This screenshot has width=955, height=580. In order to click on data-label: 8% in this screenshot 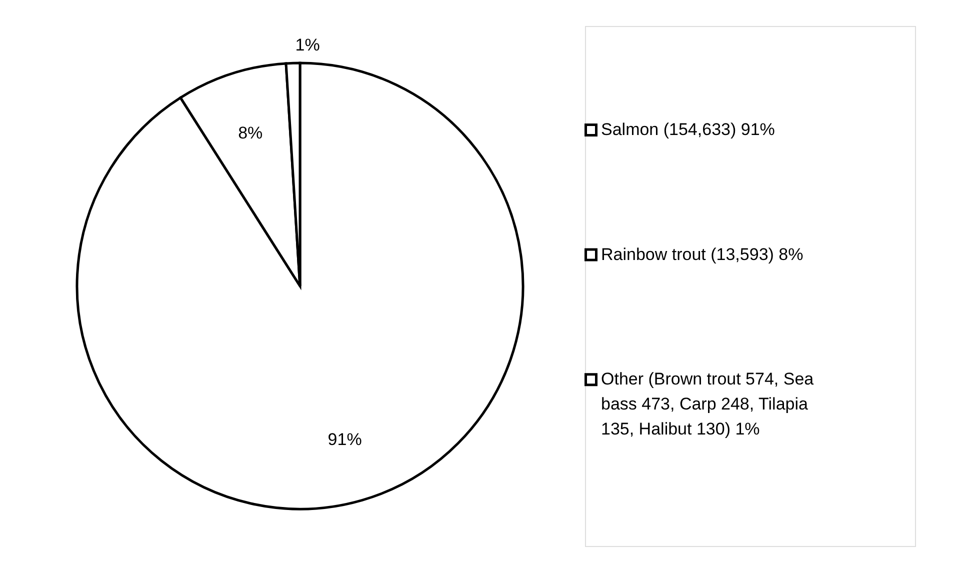, I will do `click(250, 132)`.